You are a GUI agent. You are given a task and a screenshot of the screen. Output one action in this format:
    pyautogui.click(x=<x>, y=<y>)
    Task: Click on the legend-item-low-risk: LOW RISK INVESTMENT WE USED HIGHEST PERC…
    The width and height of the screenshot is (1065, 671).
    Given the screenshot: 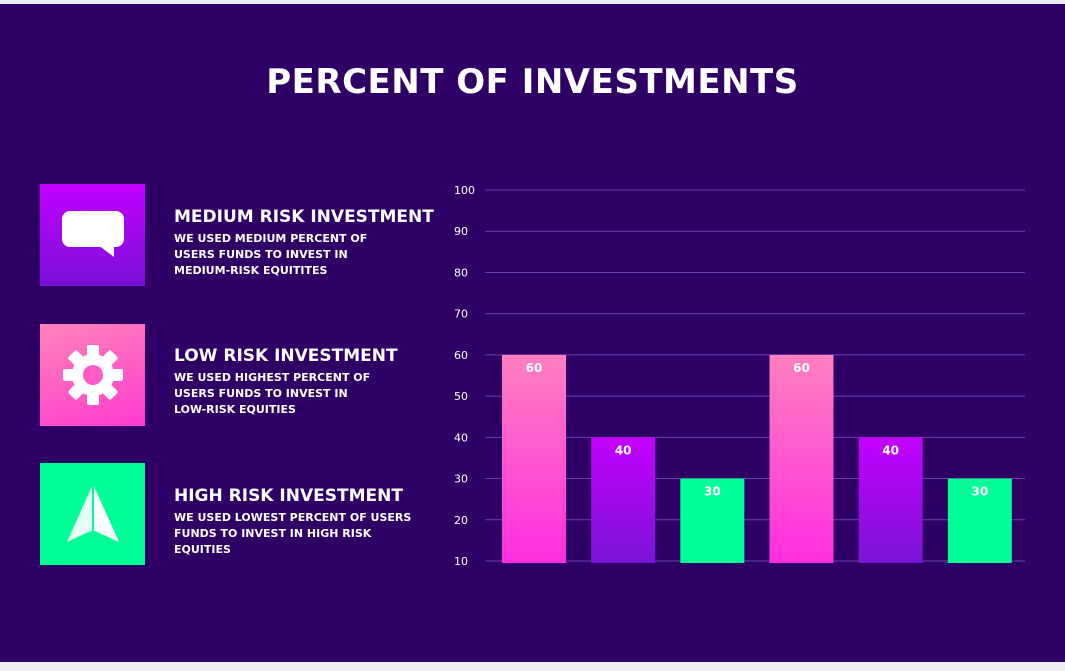 What is the action you would take?
    pyautogui.click(x=250, y=375)
    